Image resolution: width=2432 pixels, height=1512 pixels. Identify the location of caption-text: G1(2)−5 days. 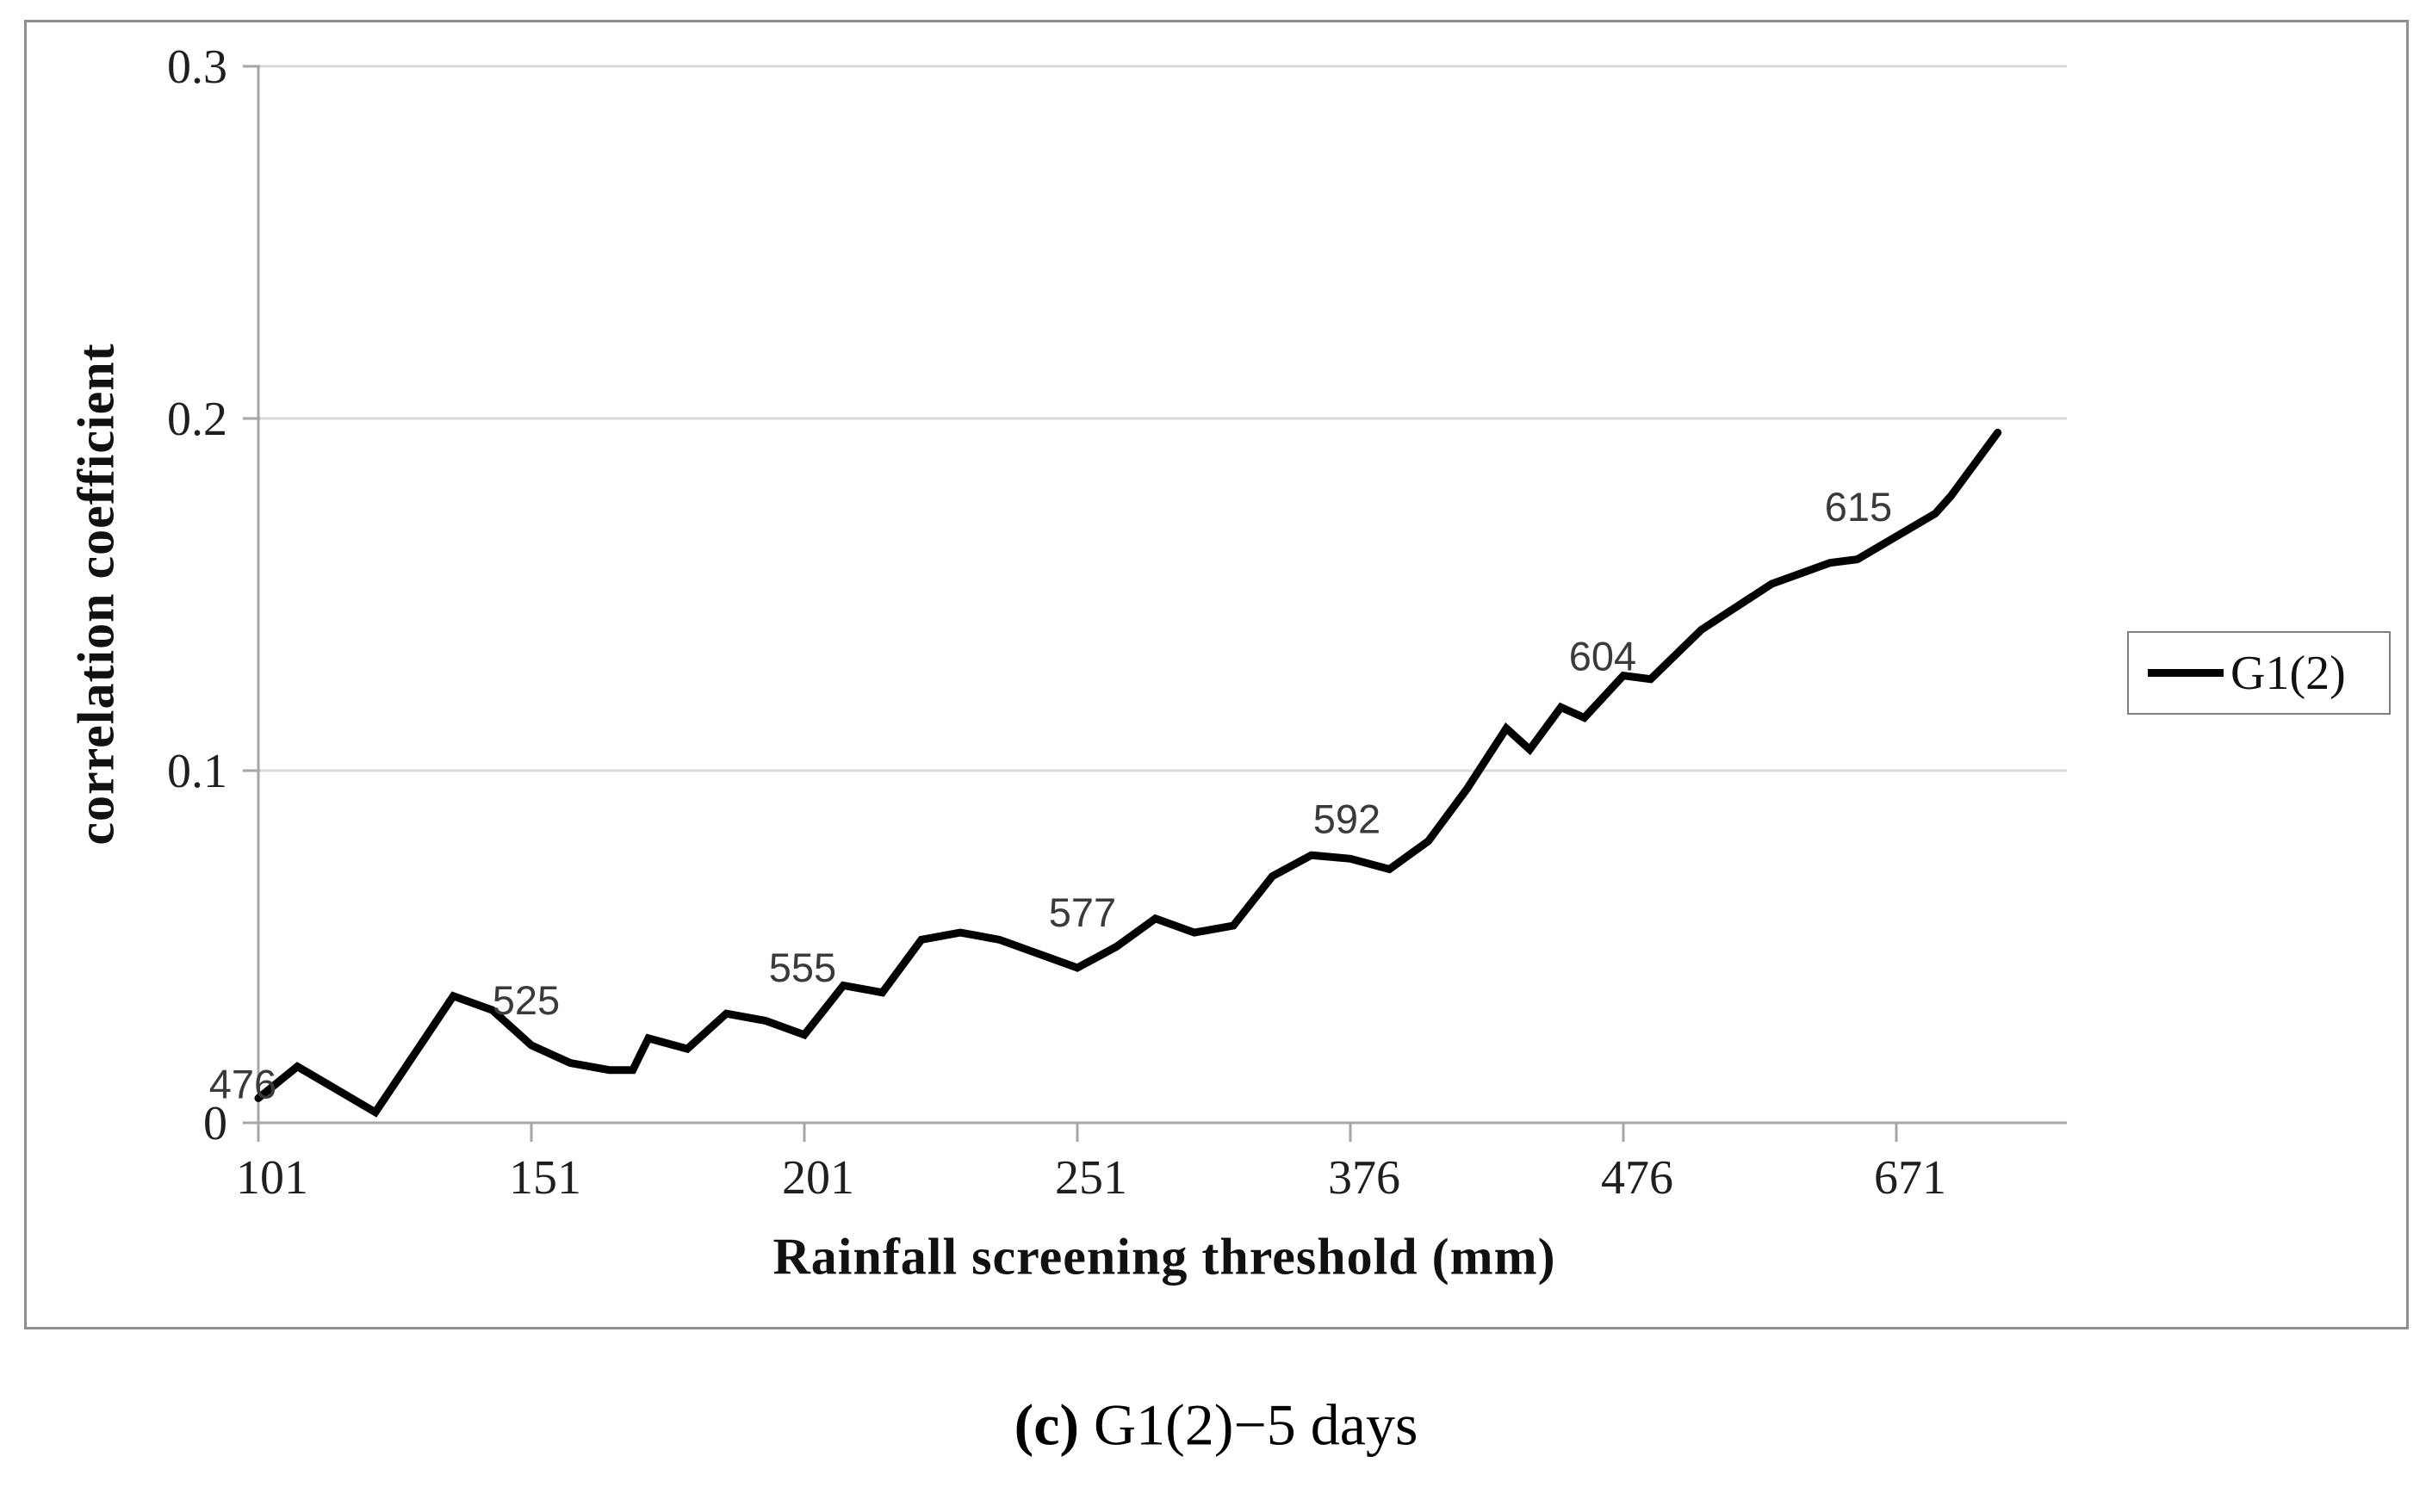
(1248, 1424).